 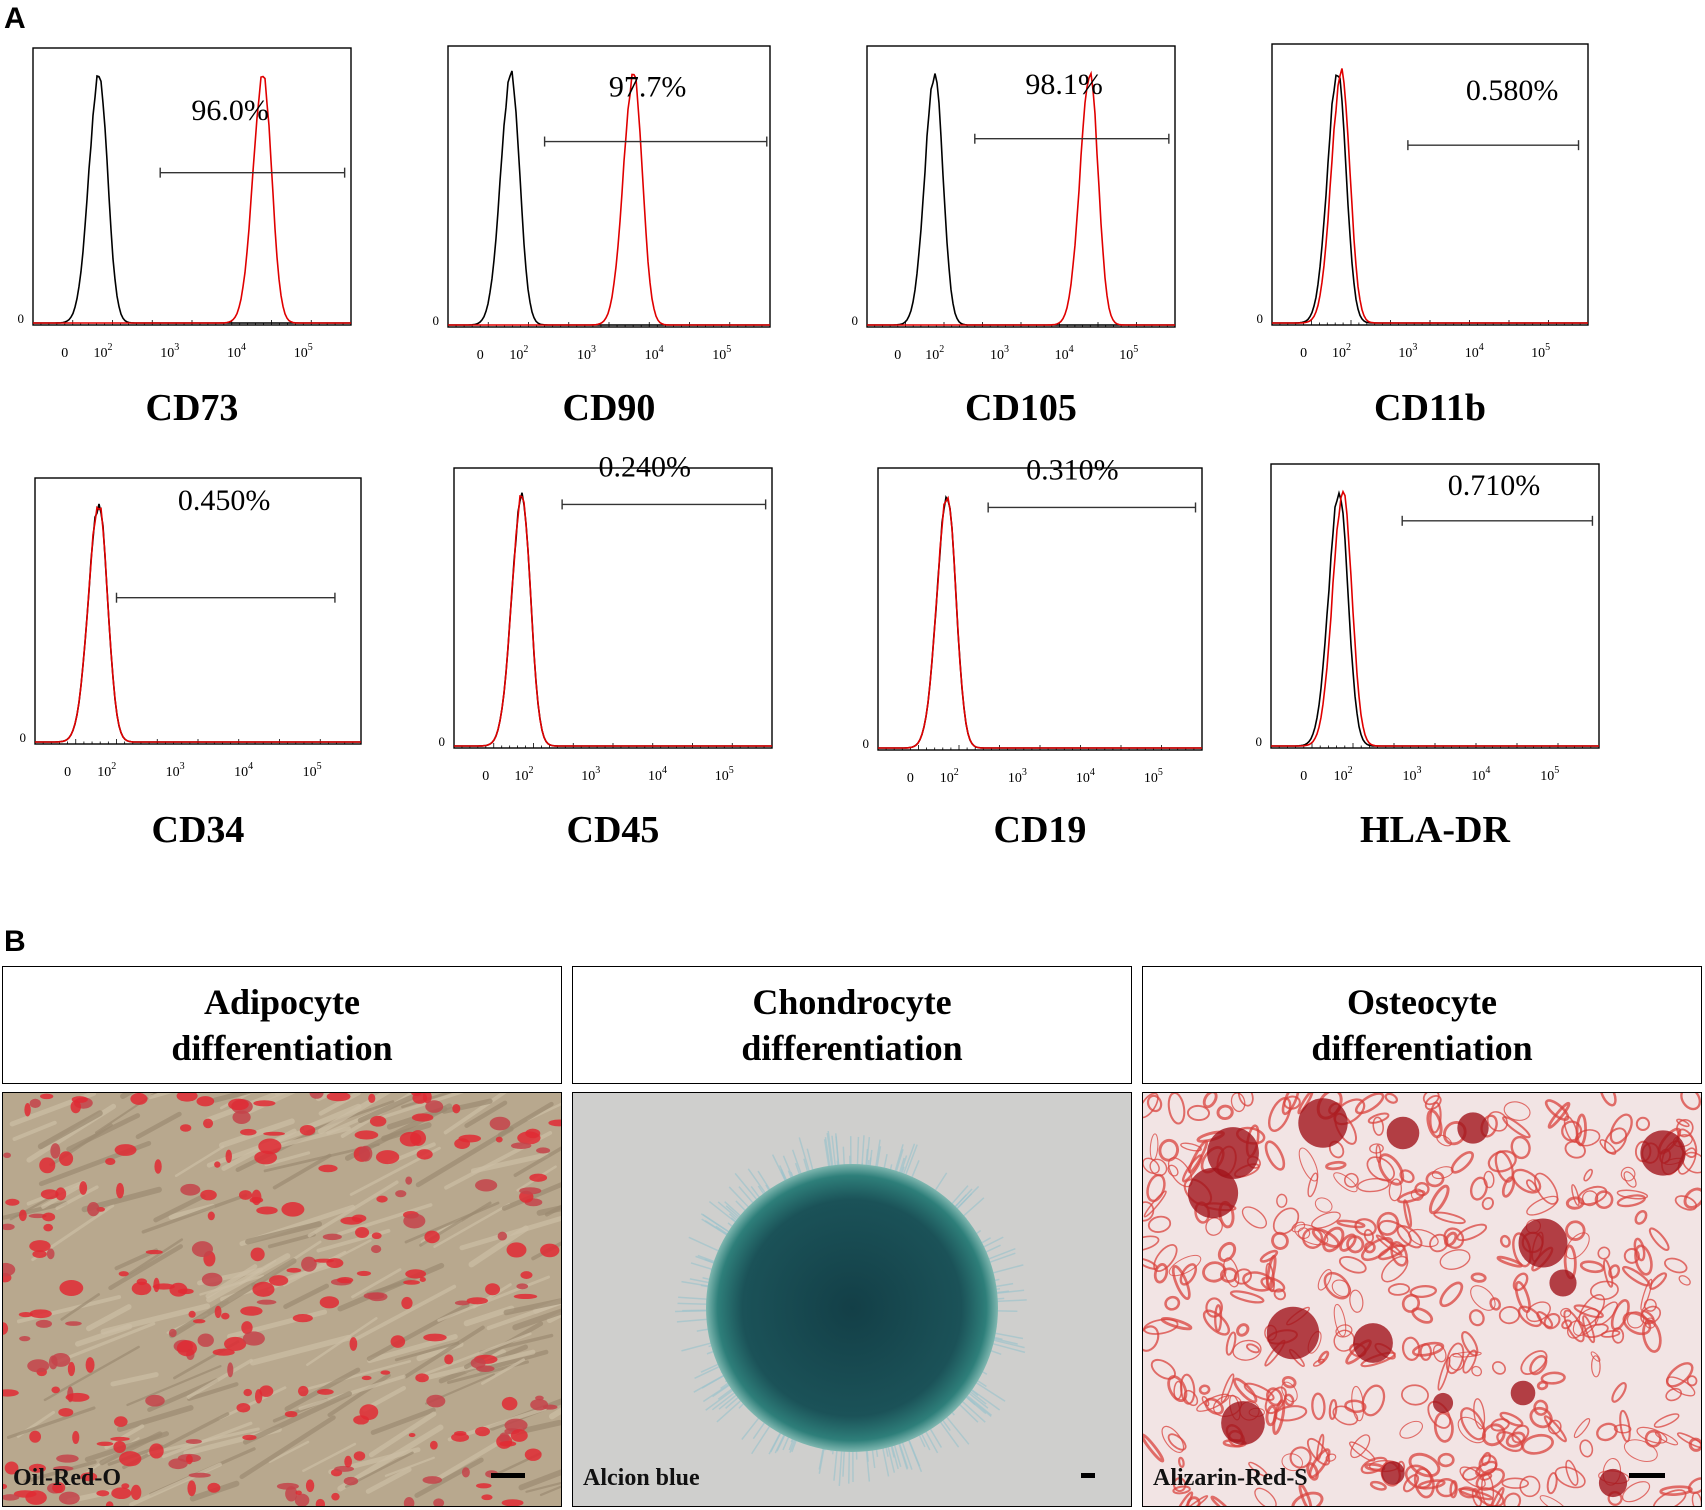 I want to click on marker-label: CD34, so click(x=198, y=830).